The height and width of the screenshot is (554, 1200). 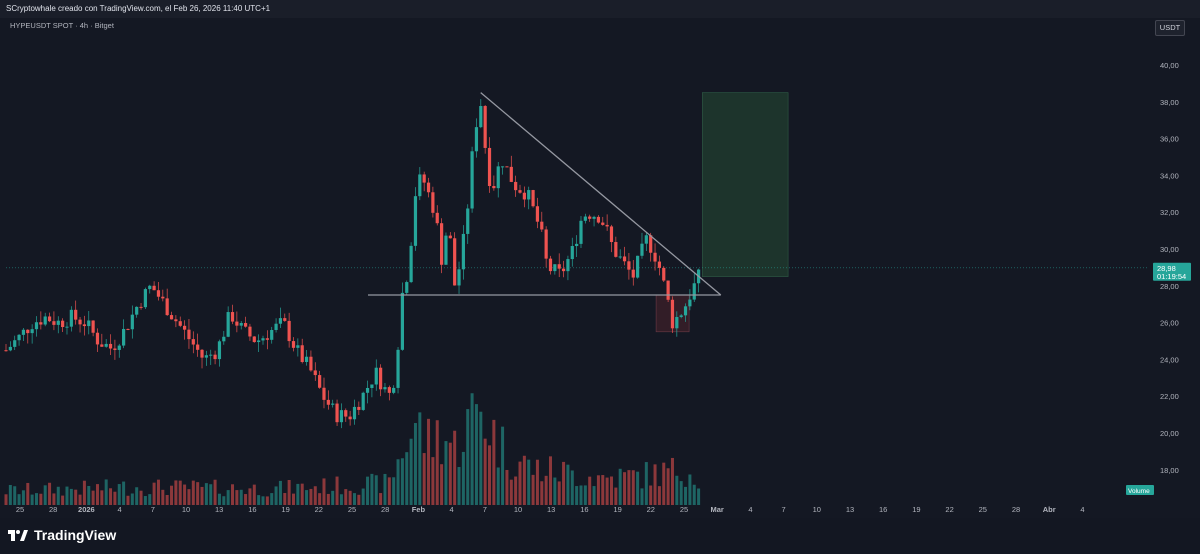 I want to click on symbol-label: HYPEUSDT SPOT · 4h · Bitget, so click(x=62, y=25).